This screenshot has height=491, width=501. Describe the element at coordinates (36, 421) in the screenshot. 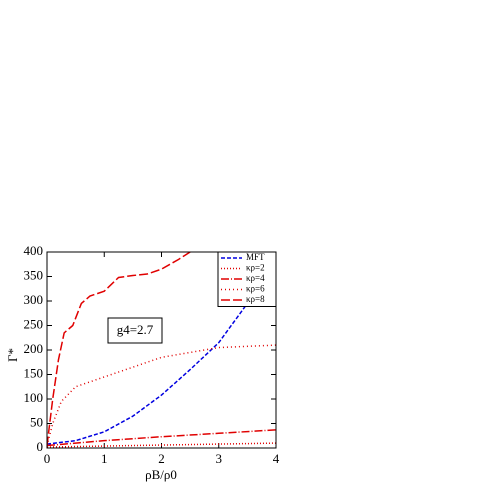

I see `y-tick-label: 50` at that location.